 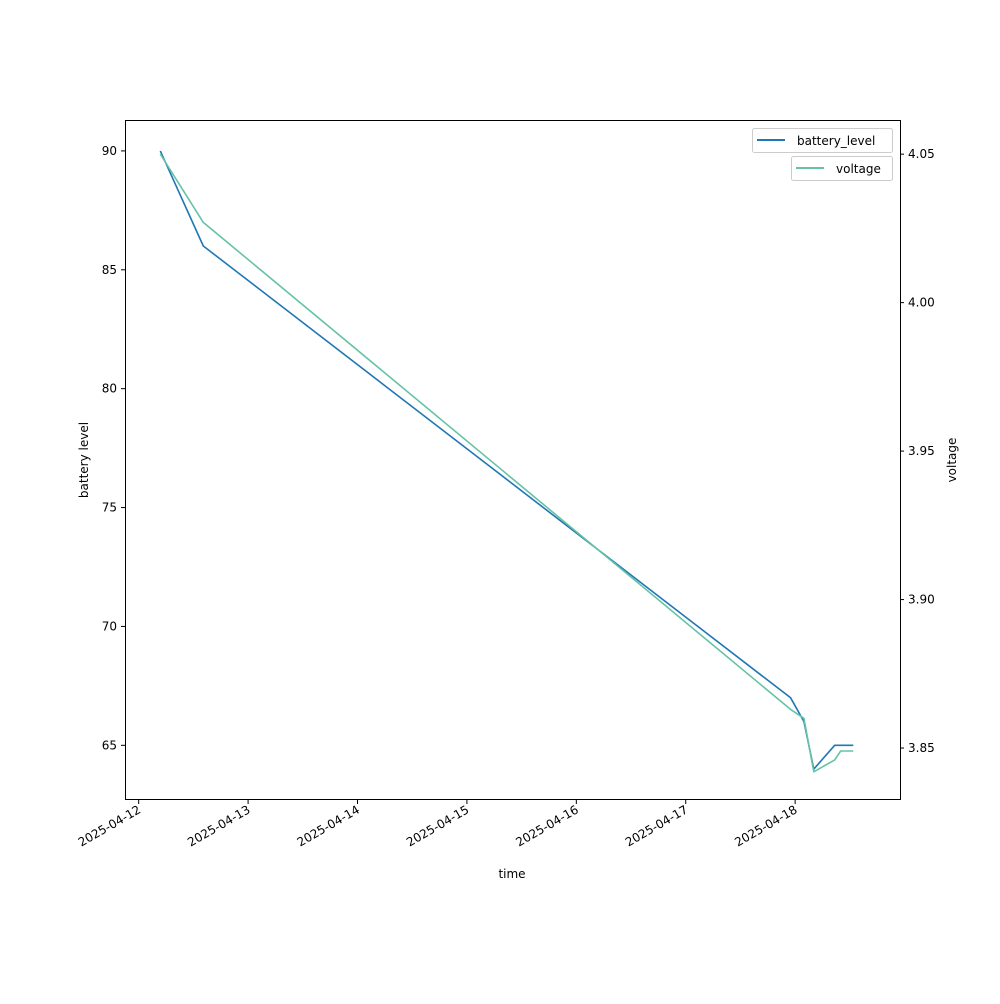 I want to click on x-tick-label: 2025-04-16, so click(x=546, y=825).